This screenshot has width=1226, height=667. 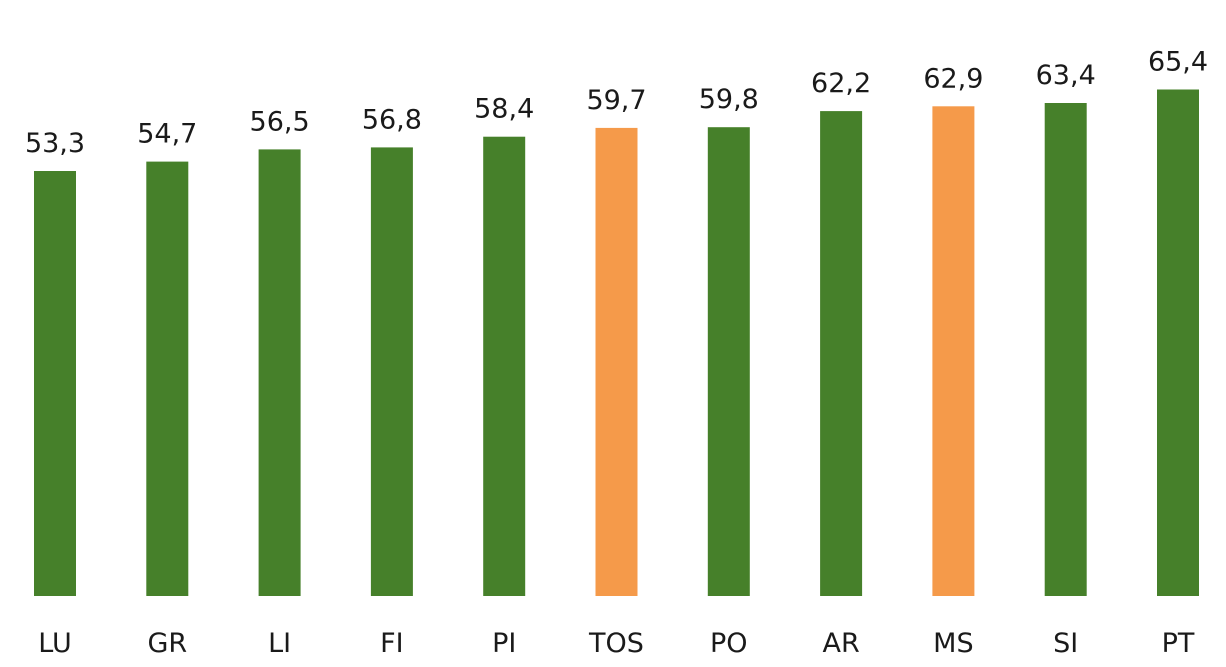 I want to click on data-label-gr: 54,7, so click(x=167, y=134).